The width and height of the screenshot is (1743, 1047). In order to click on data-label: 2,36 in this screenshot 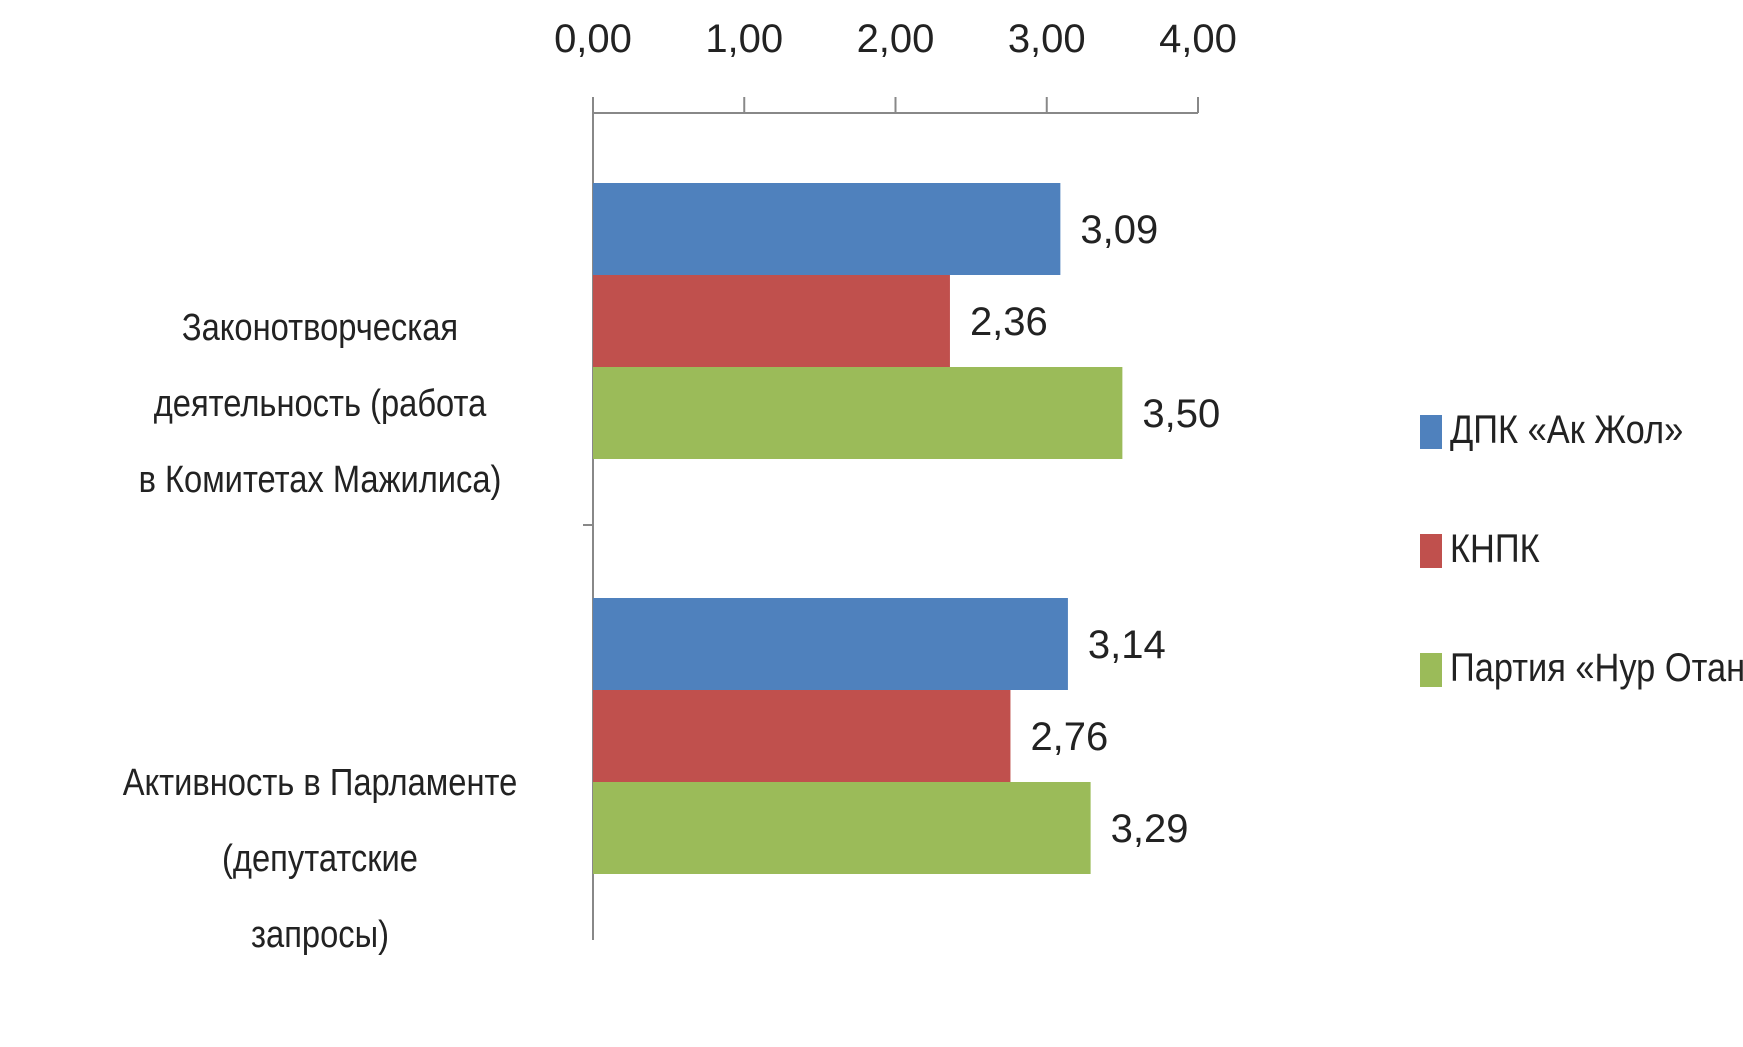, I will do `click(1009, 322)`.